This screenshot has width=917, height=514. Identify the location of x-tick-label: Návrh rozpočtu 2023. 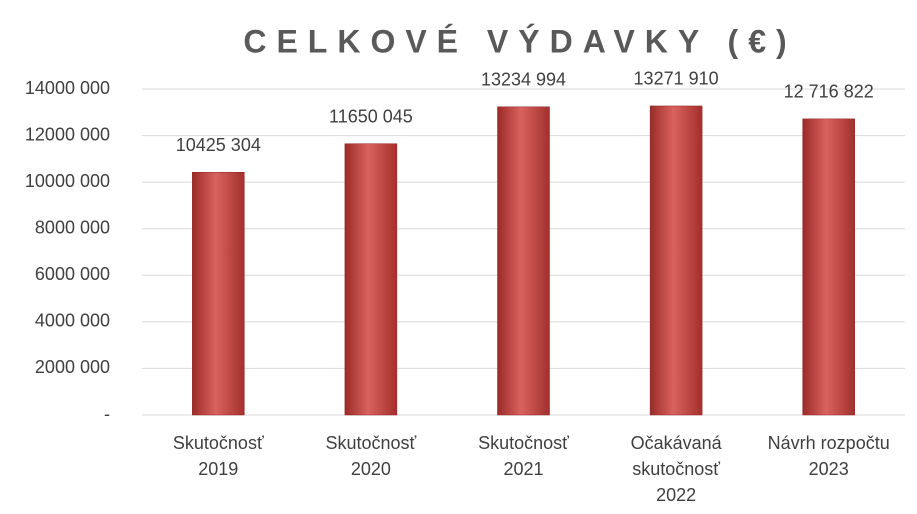
(828, 456).